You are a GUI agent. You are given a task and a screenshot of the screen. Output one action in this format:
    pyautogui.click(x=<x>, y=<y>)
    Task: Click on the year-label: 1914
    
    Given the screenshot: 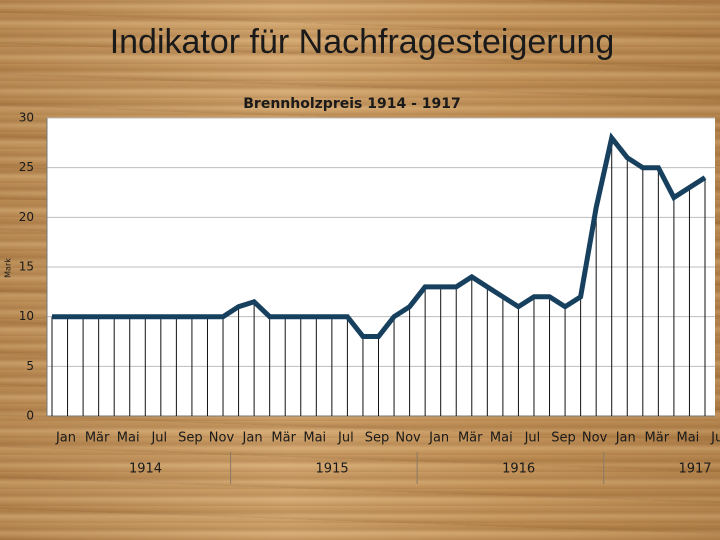 What is the action you would take?
    pyautogui.click(x=145, y=469)
    